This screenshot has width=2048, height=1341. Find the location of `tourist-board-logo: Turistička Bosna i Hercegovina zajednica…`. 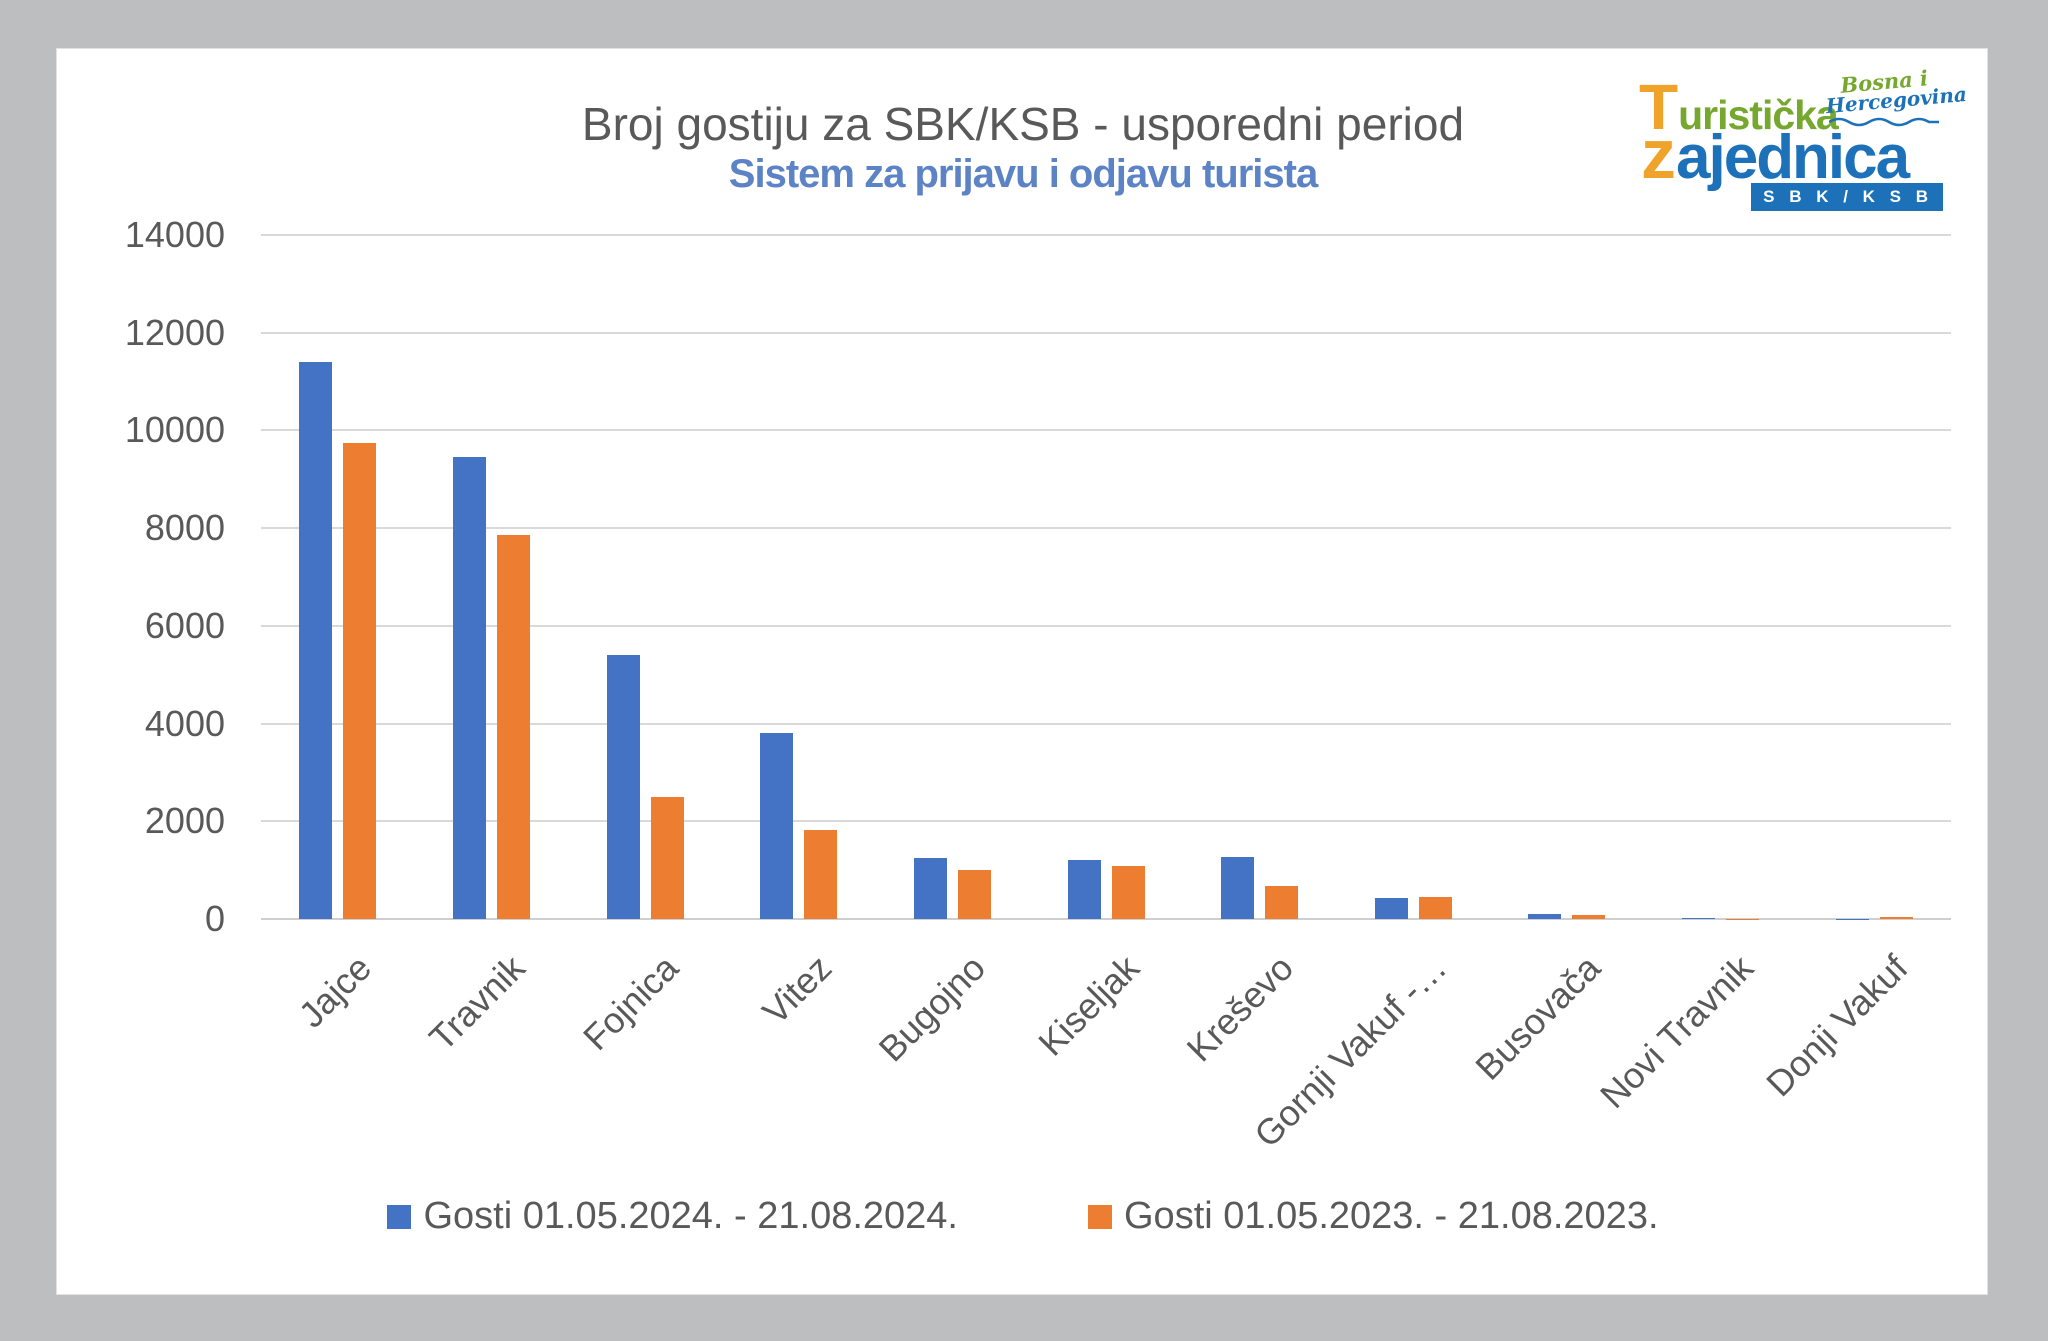

tourist-board-logo: Turistička Bosna i Hercegovina zajednica… is located at coordinates (1803, 140).